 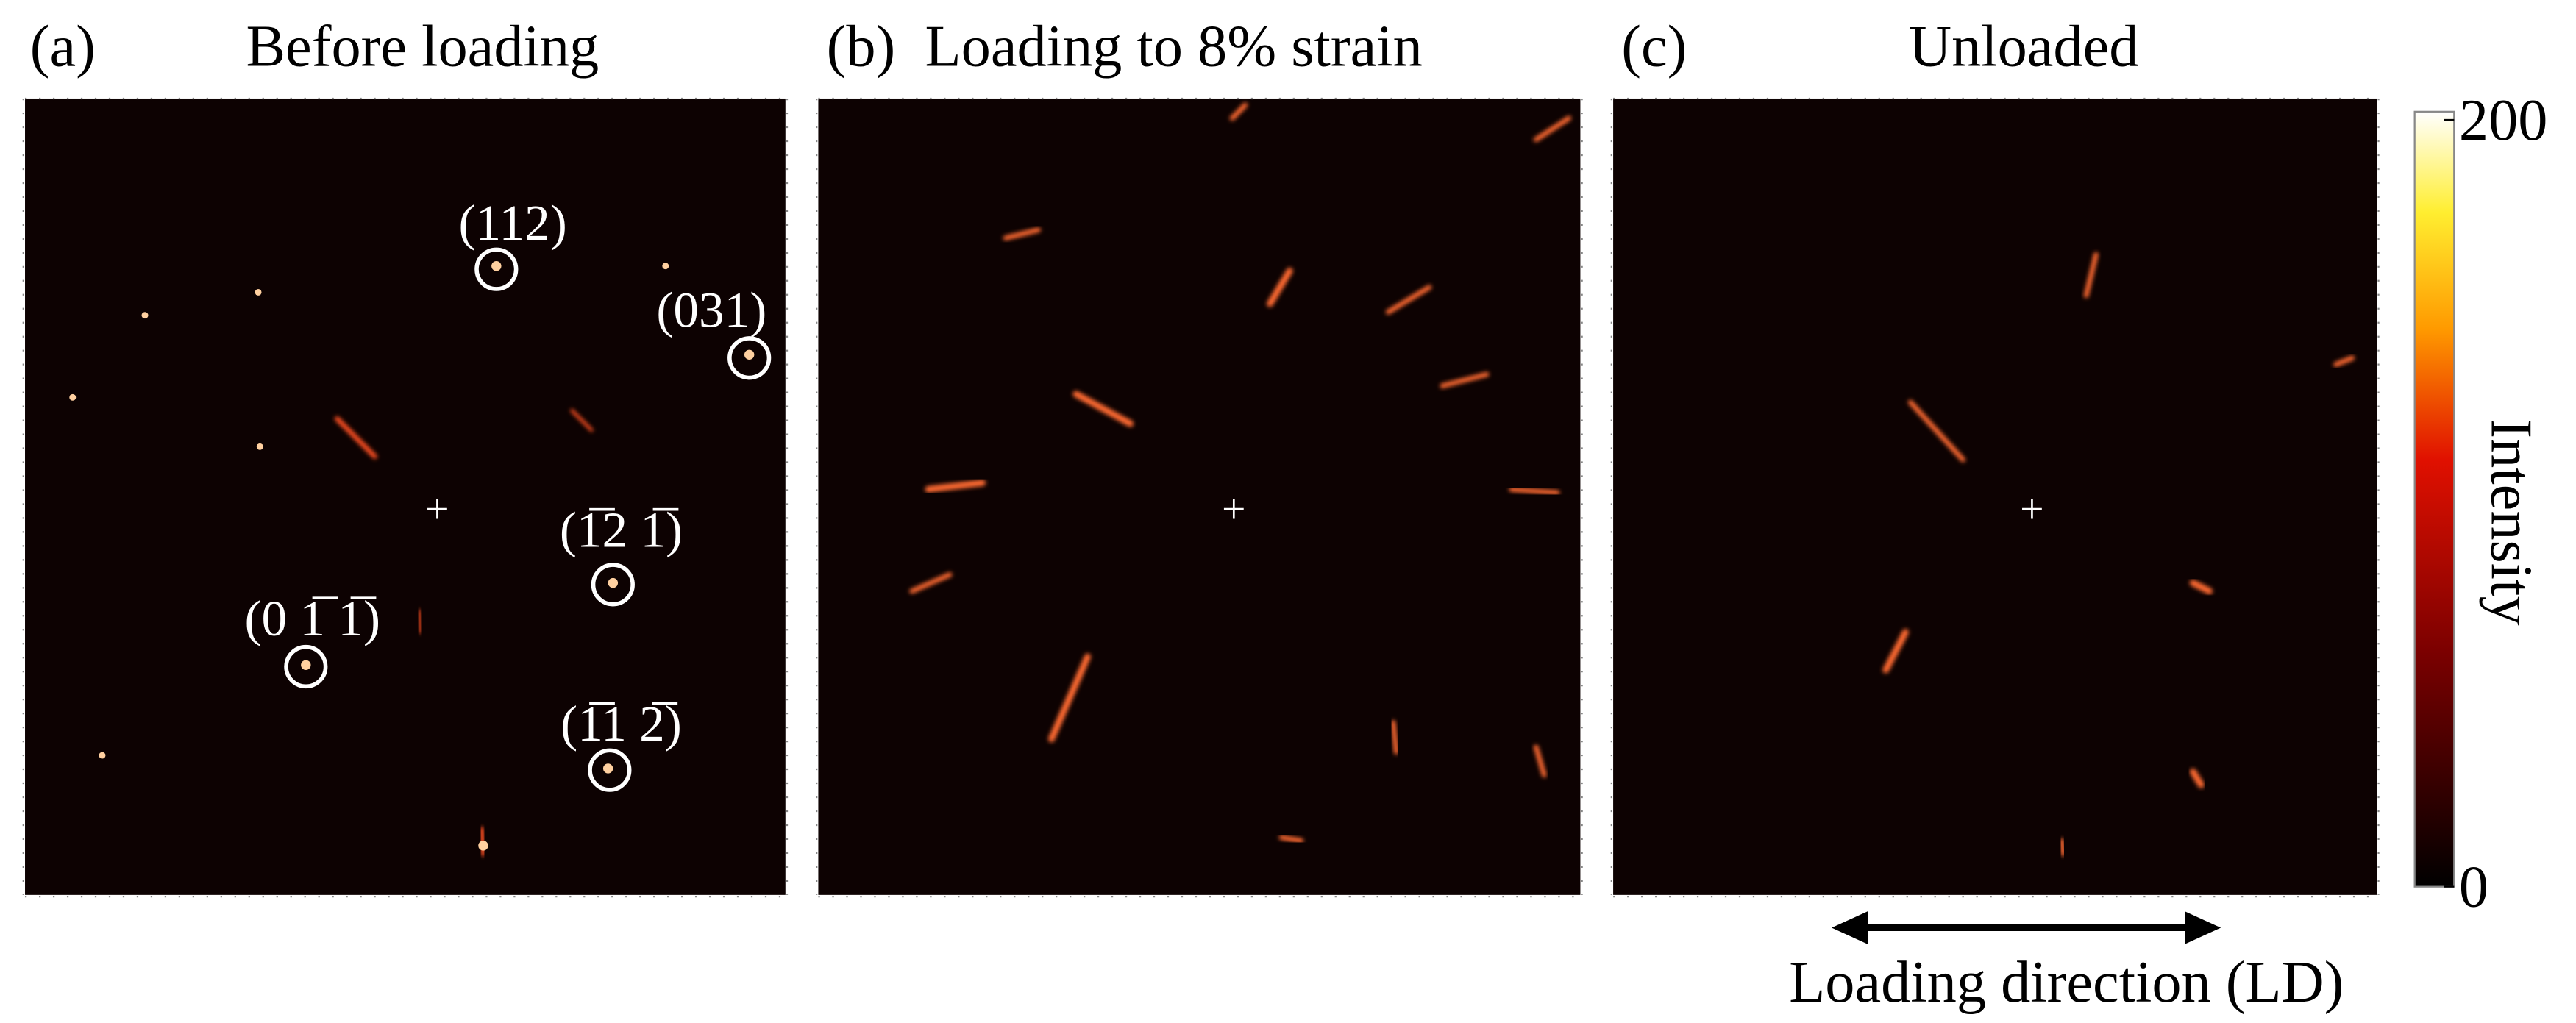 What do you see at coordinates (621, 530) in the screenshot?
I see `spot-label: (1̅2 1̅)` at bounding box center [621, 530].